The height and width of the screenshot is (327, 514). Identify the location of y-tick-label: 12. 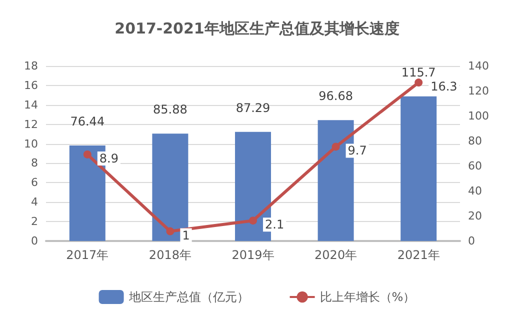
(31, 124).